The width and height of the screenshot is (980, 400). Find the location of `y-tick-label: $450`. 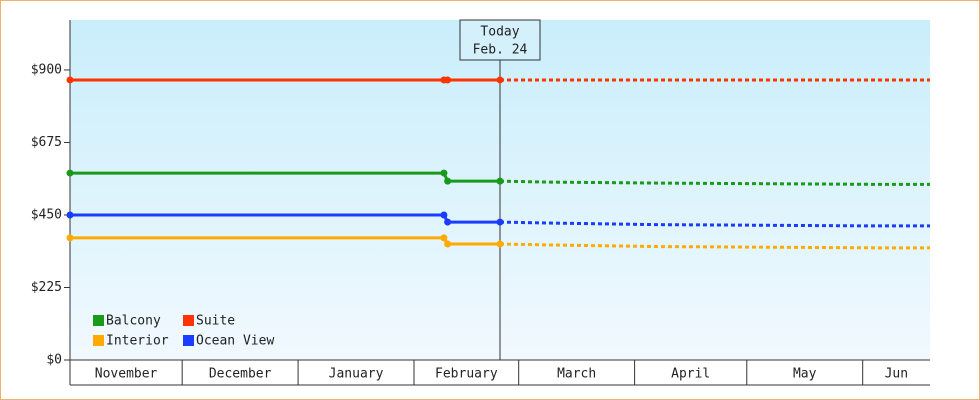

y-tick-label: $450 is located at coordinates (46, 214).